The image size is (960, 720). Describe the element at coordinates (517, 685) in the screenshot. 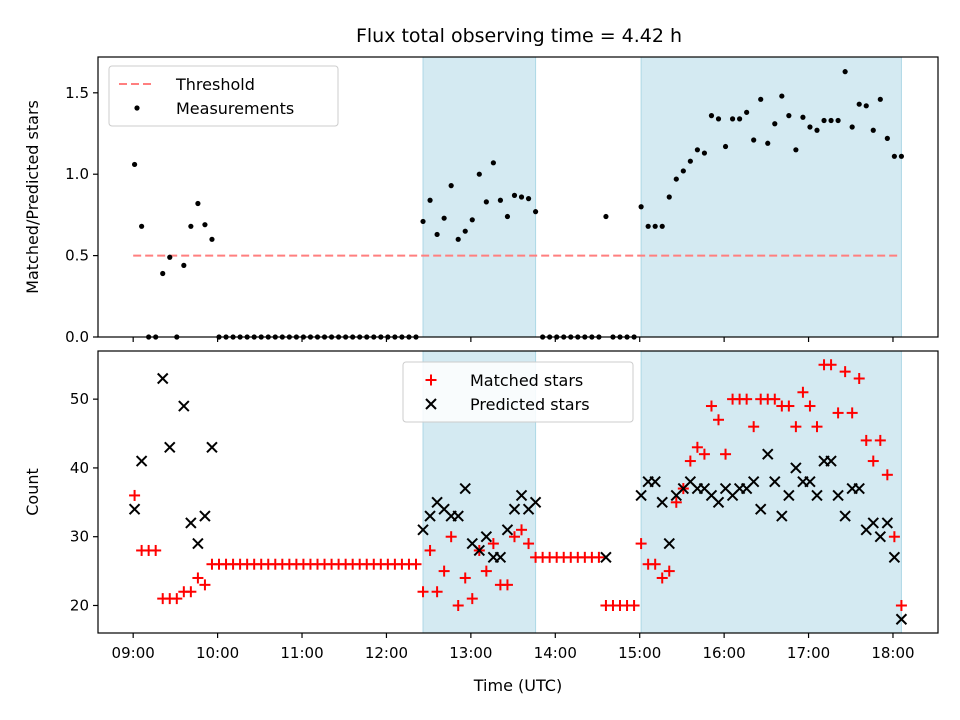

I see `x-axis-label: Time (UTC)` at that location.